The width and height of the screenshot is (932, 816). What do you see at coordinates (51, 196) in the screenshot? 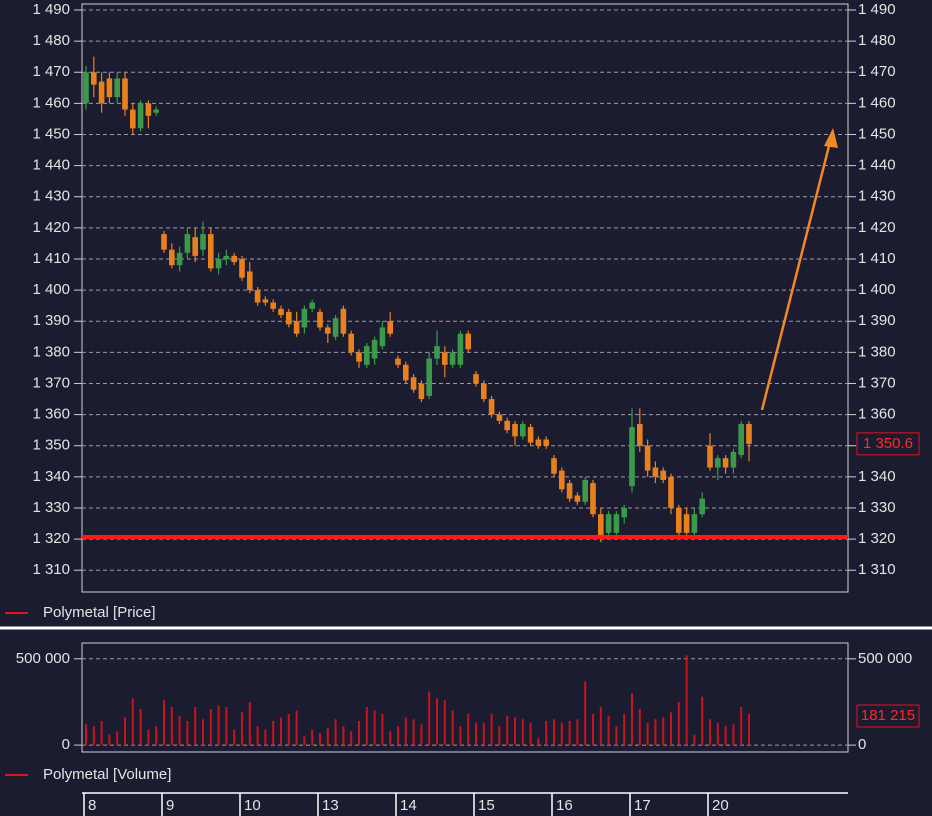
I see `y-tick-label: 1 430` at bounding box center [51, 196].